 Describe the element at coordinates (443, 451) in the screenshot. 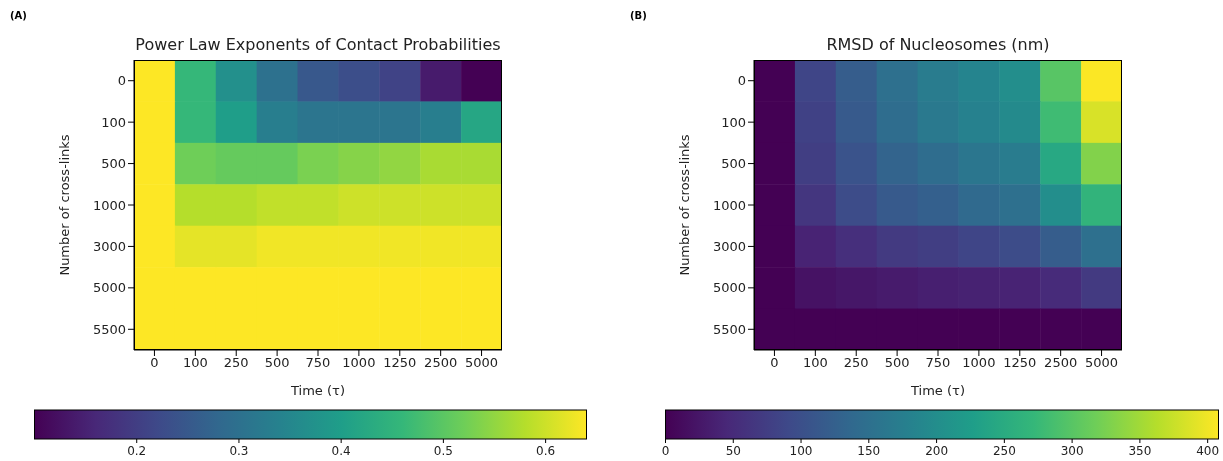

I see `color-bar-label: 0.5` at that location.